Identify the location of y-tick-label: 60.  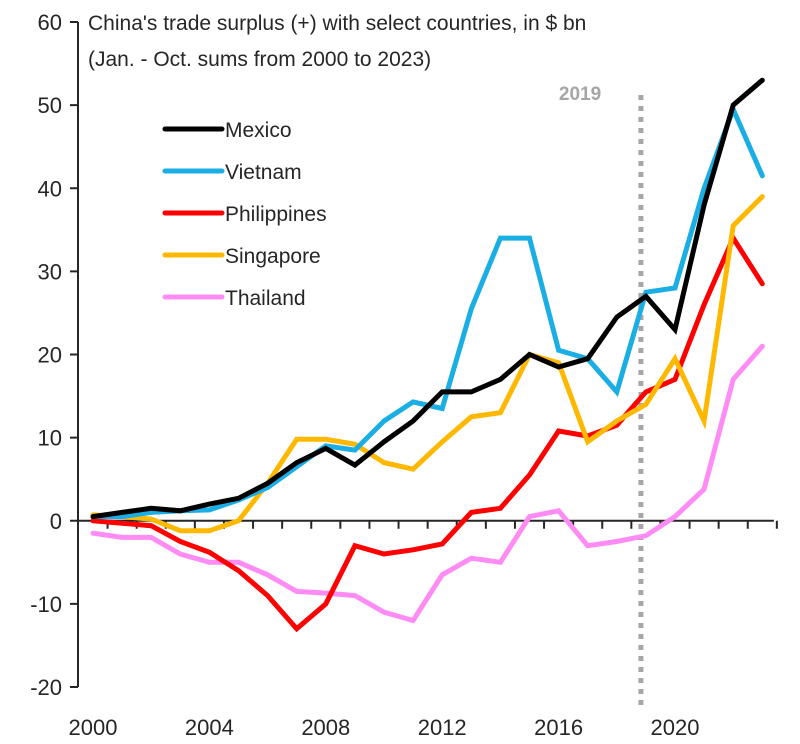
(50, 22).